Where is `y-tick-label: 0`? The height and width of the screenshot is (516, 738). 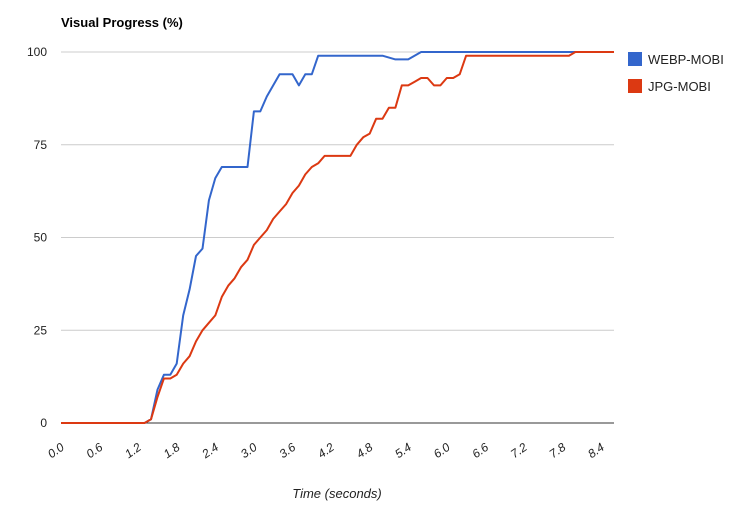
y-tick-label: 0 is located at coordinates (43, 423).